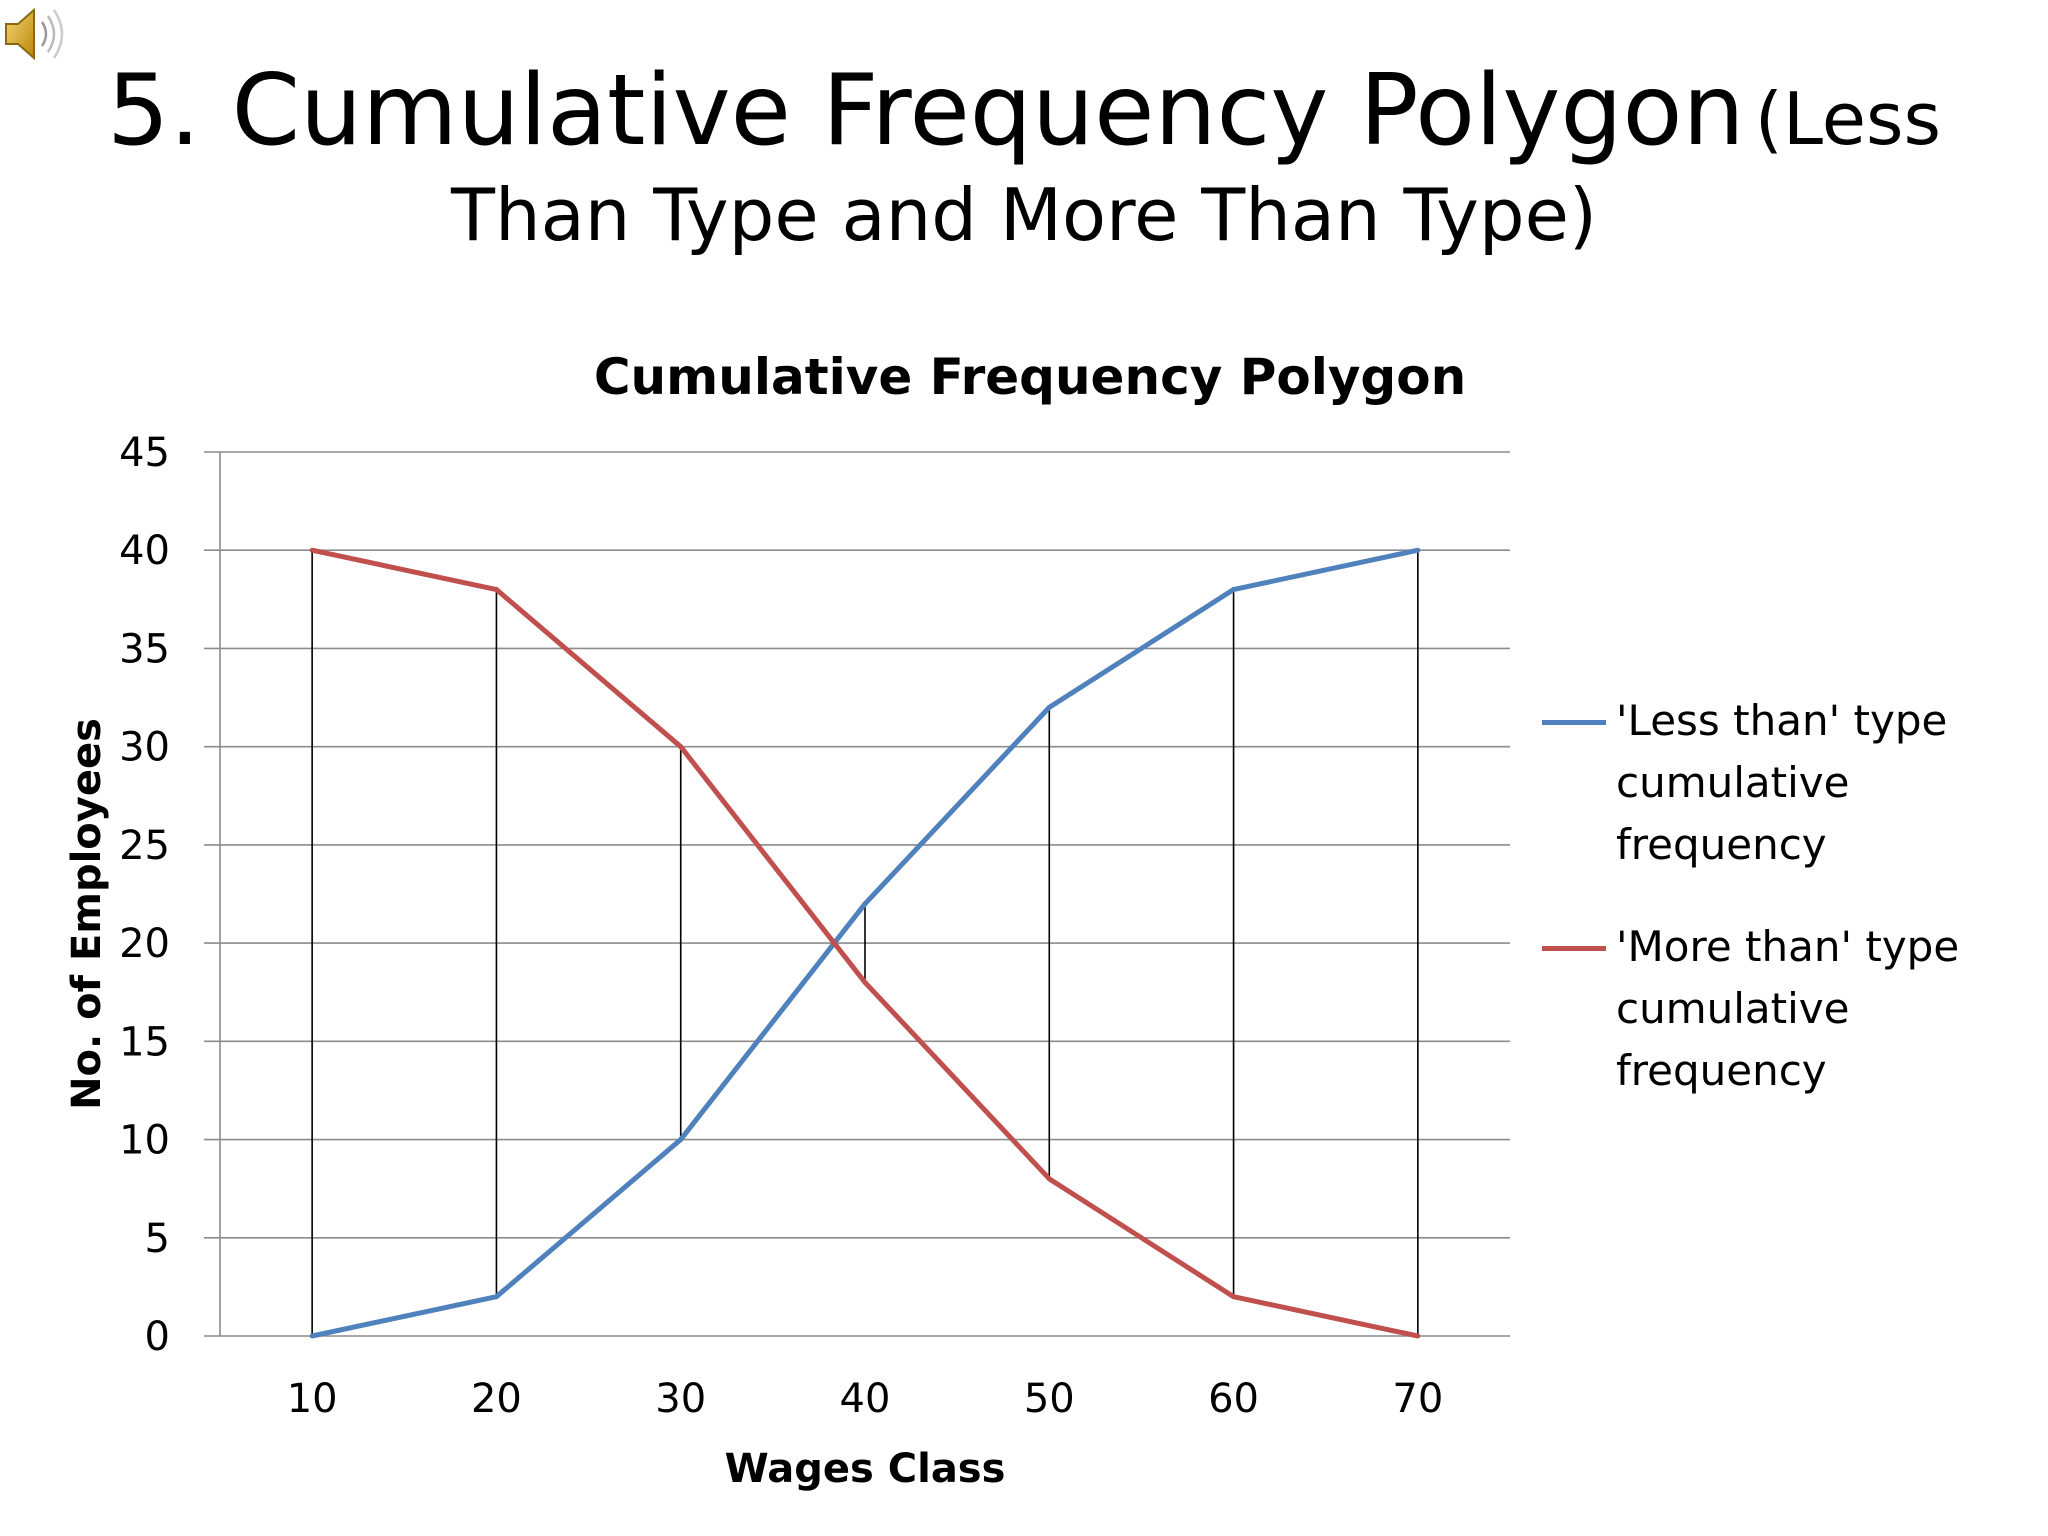 This screenshot has height=1536, width=2048. What do you see at coordinates (1417, 1399) in the screenshot?
I see `x-tick-label-70: 70` at bounding box center [1417, 1399].